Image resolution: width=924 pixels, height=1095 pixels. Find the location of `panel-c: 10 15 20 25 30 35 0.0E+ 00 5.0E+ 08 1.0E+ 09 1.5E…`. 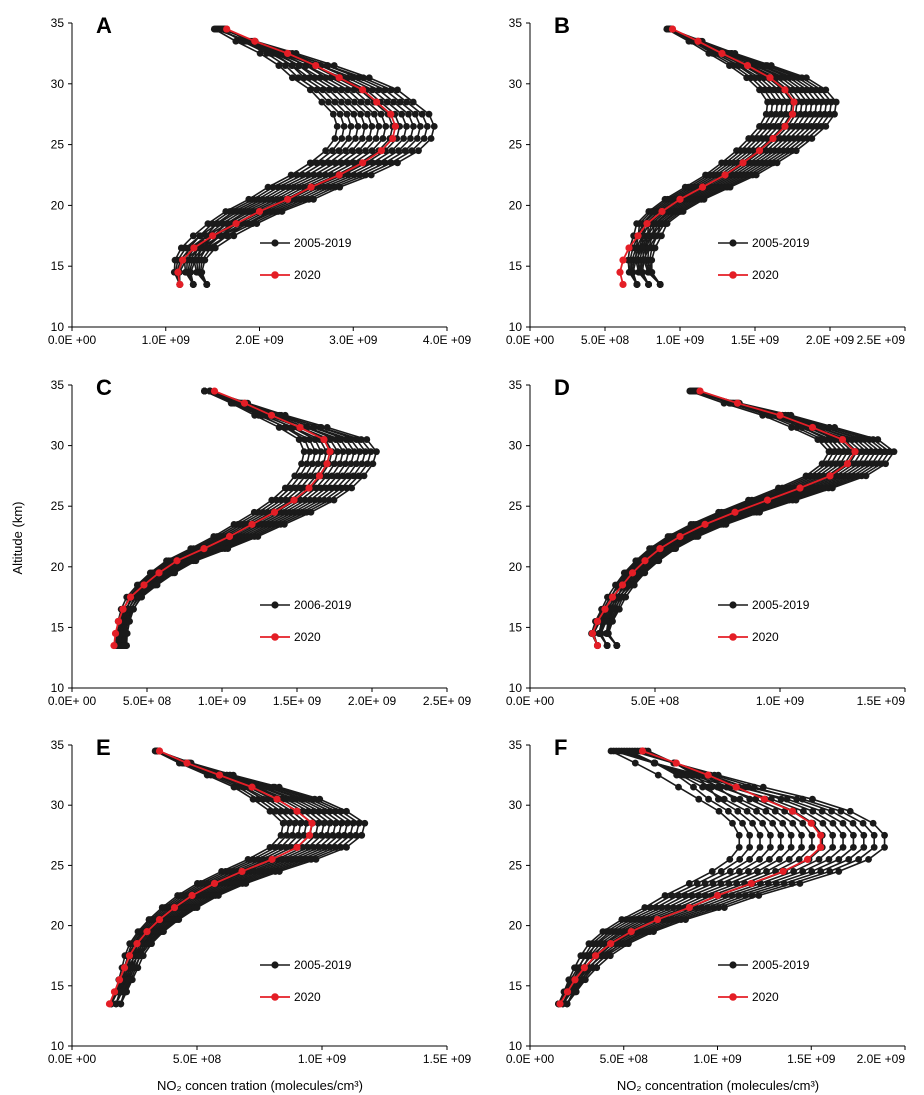

panel-c: 10 15 20 25 30 35 0.0E+ 00 5.0E+ 08 1.0E+ 09 1.5E… is located at coordinates (260, 541).